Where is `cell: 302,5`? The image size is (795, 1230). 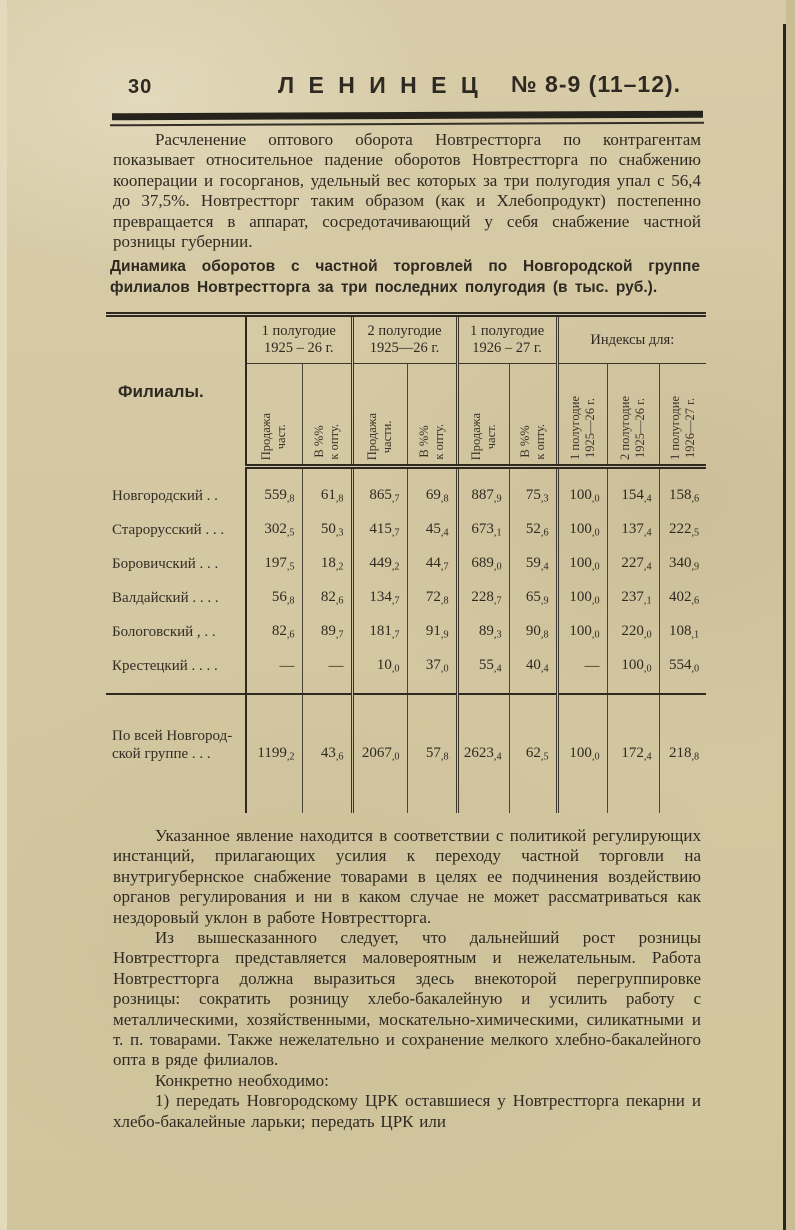
cell: 302,5 is located at coordinates (273, 530).